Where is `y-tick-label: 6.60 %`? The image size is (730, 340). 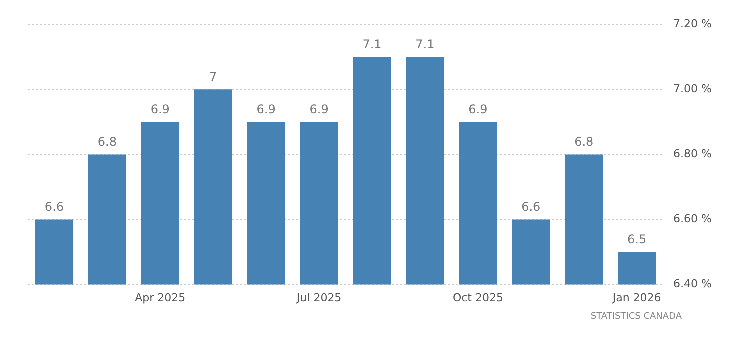
y-tick-label: 6.60 % is located at coordinates (693, 219).